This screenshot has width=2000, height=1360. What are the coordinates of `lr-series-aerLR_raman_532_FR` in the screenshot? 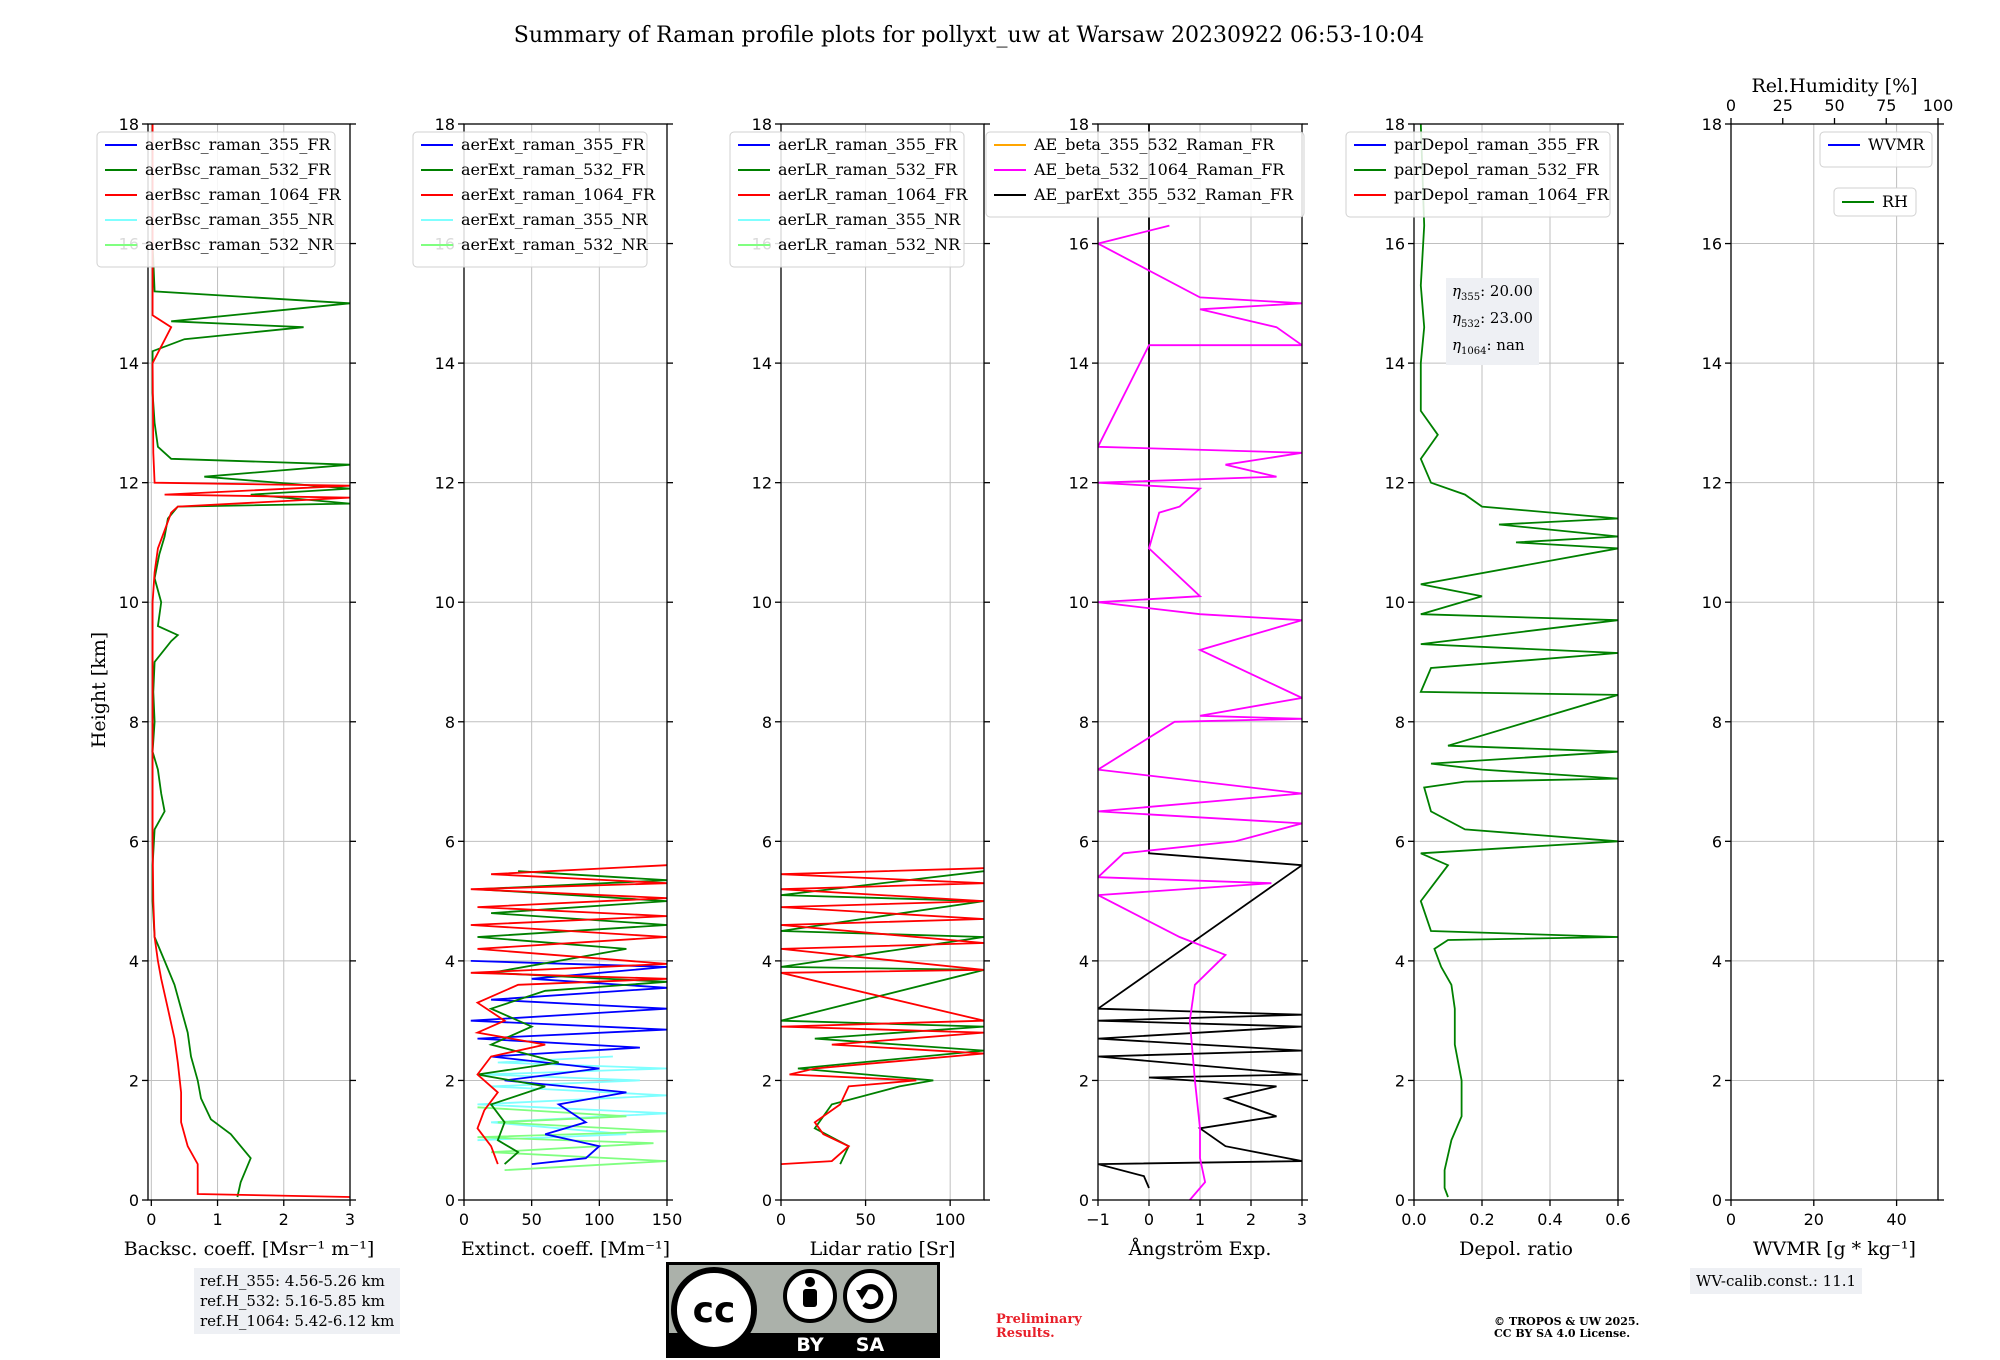 It's located at (882, 1017).